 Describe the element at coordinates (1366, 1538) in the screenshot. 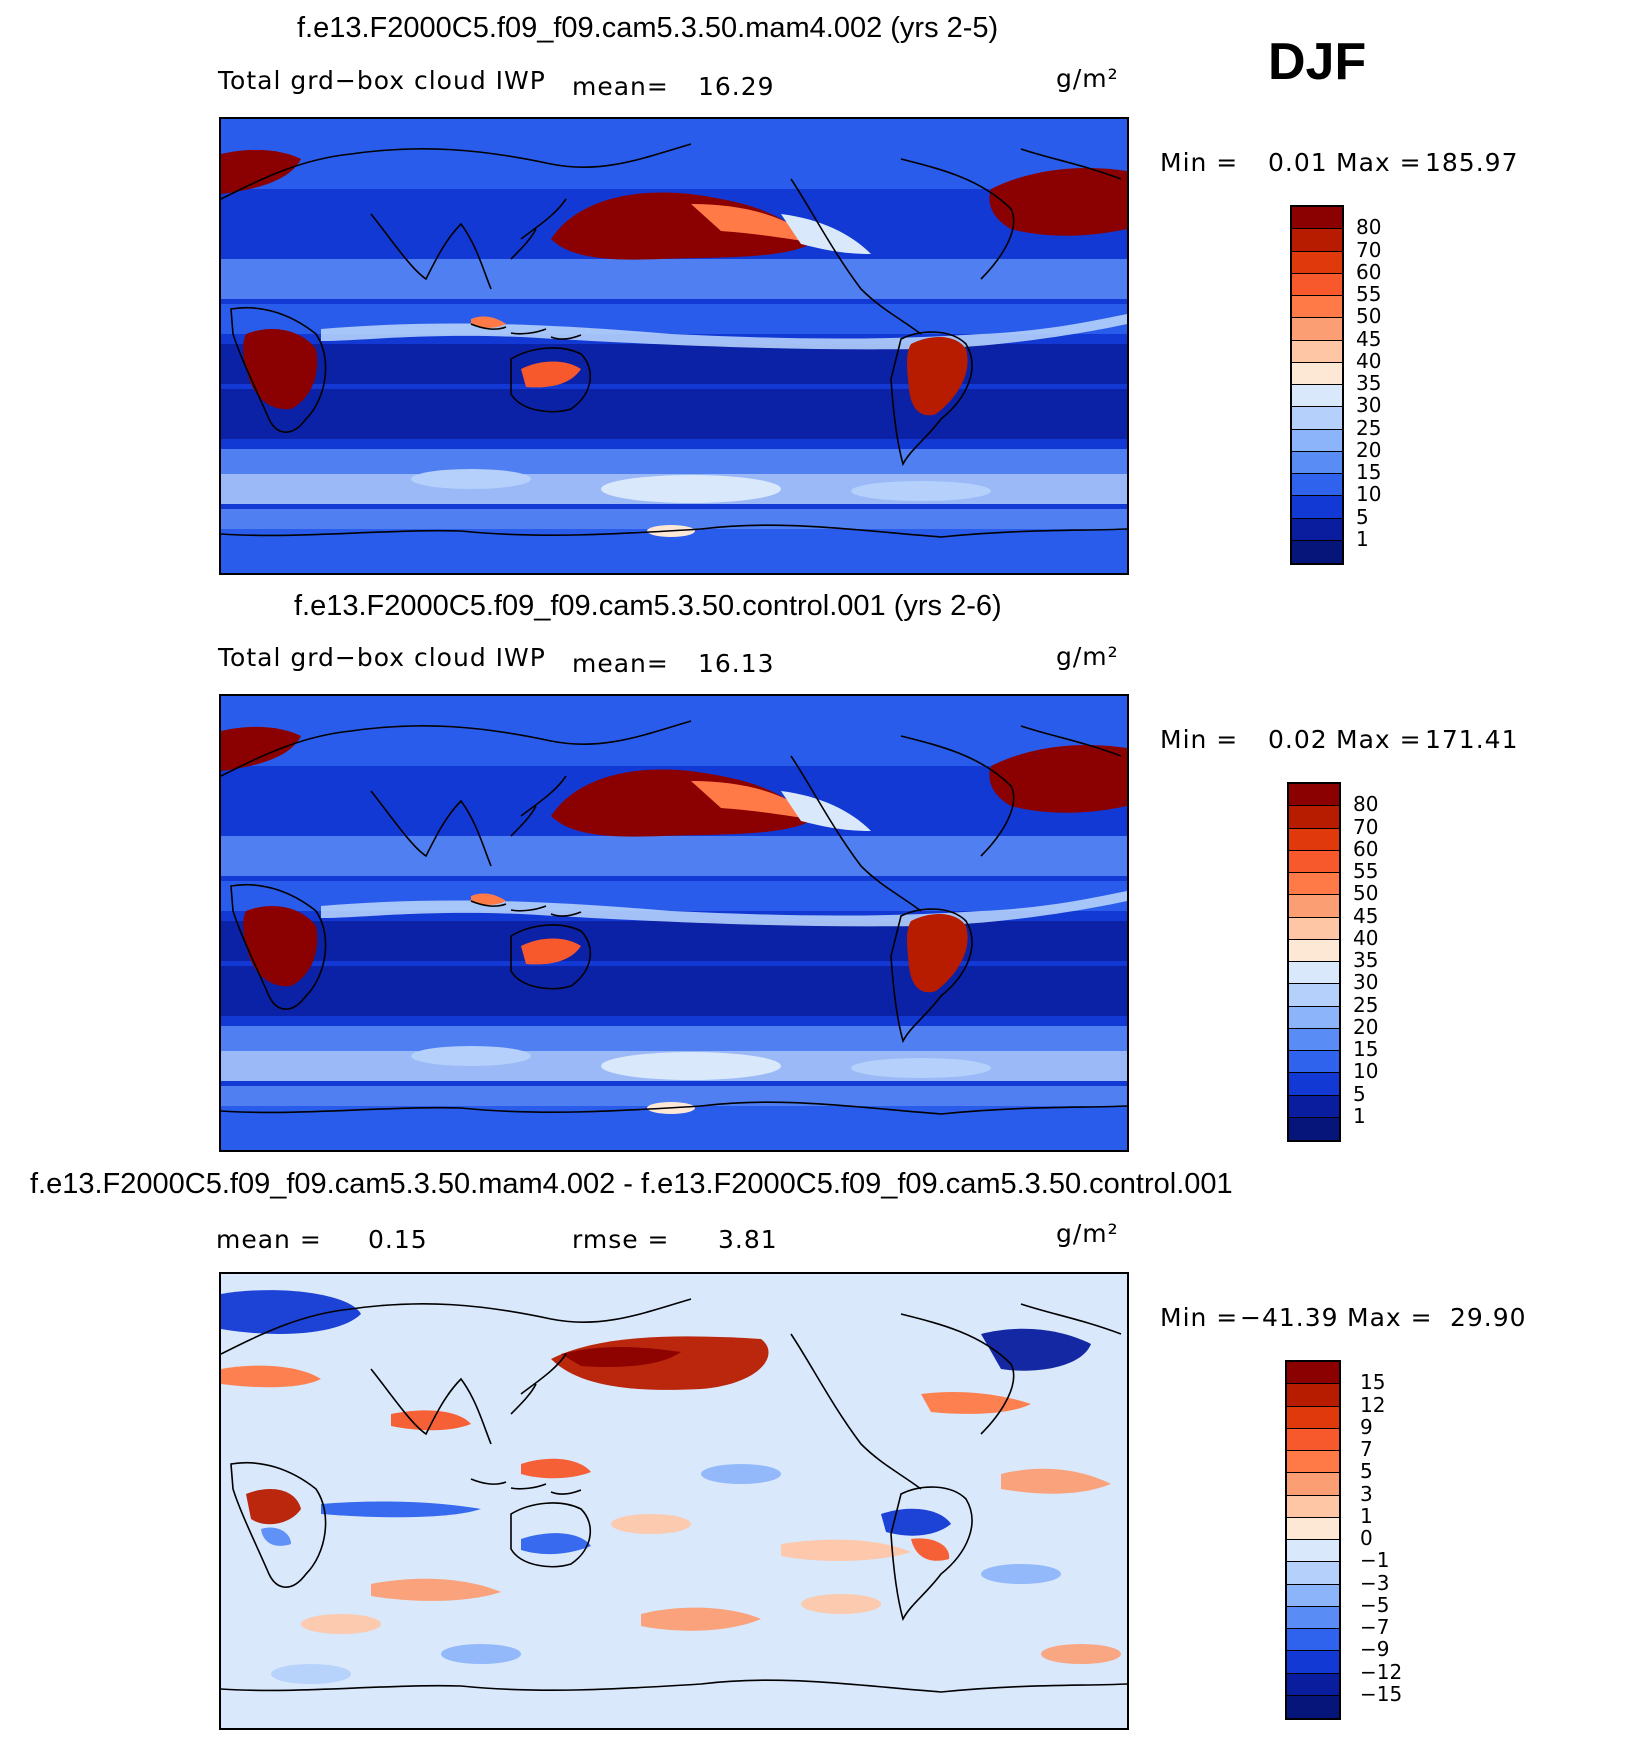

I see `colorbar-tick-label: 0` at that location.